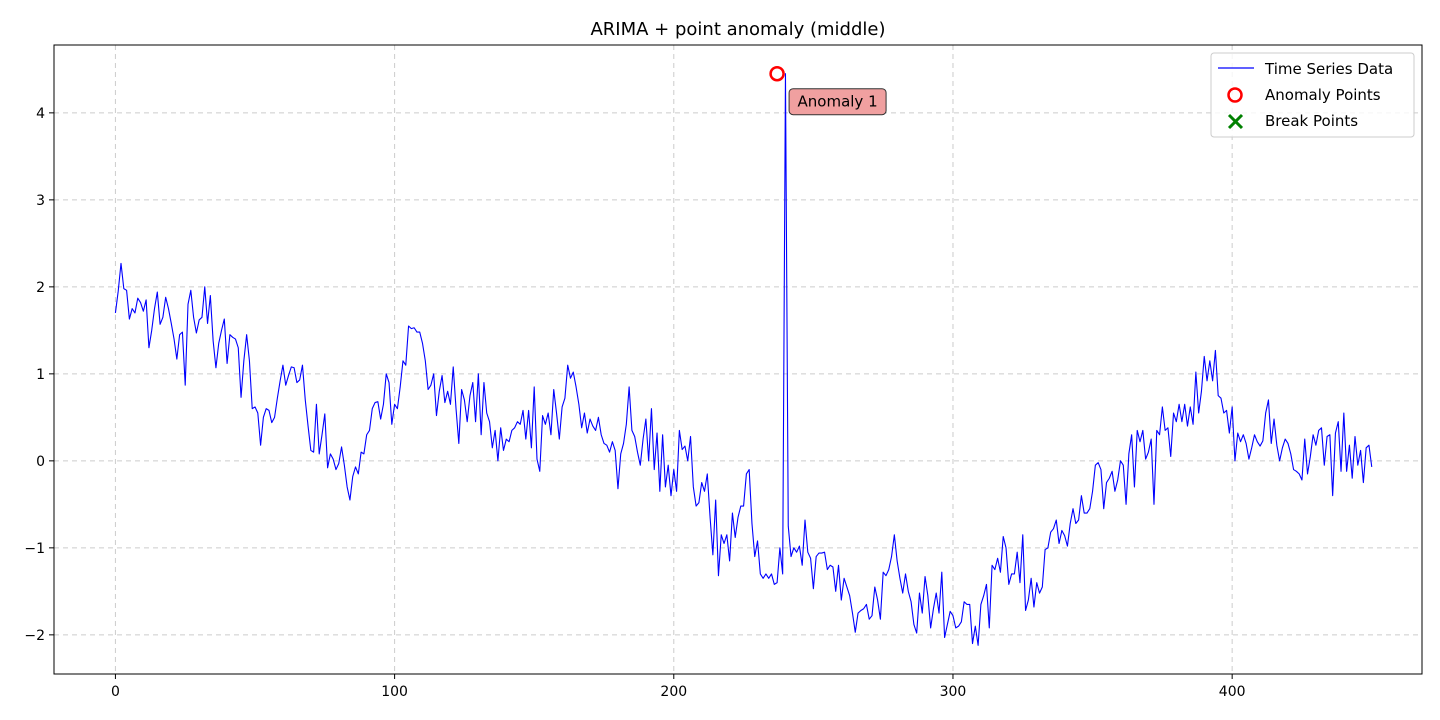 This screenshot has height=720, width=1440. I want to click on x-tick-label: 0, so click(115, 692).